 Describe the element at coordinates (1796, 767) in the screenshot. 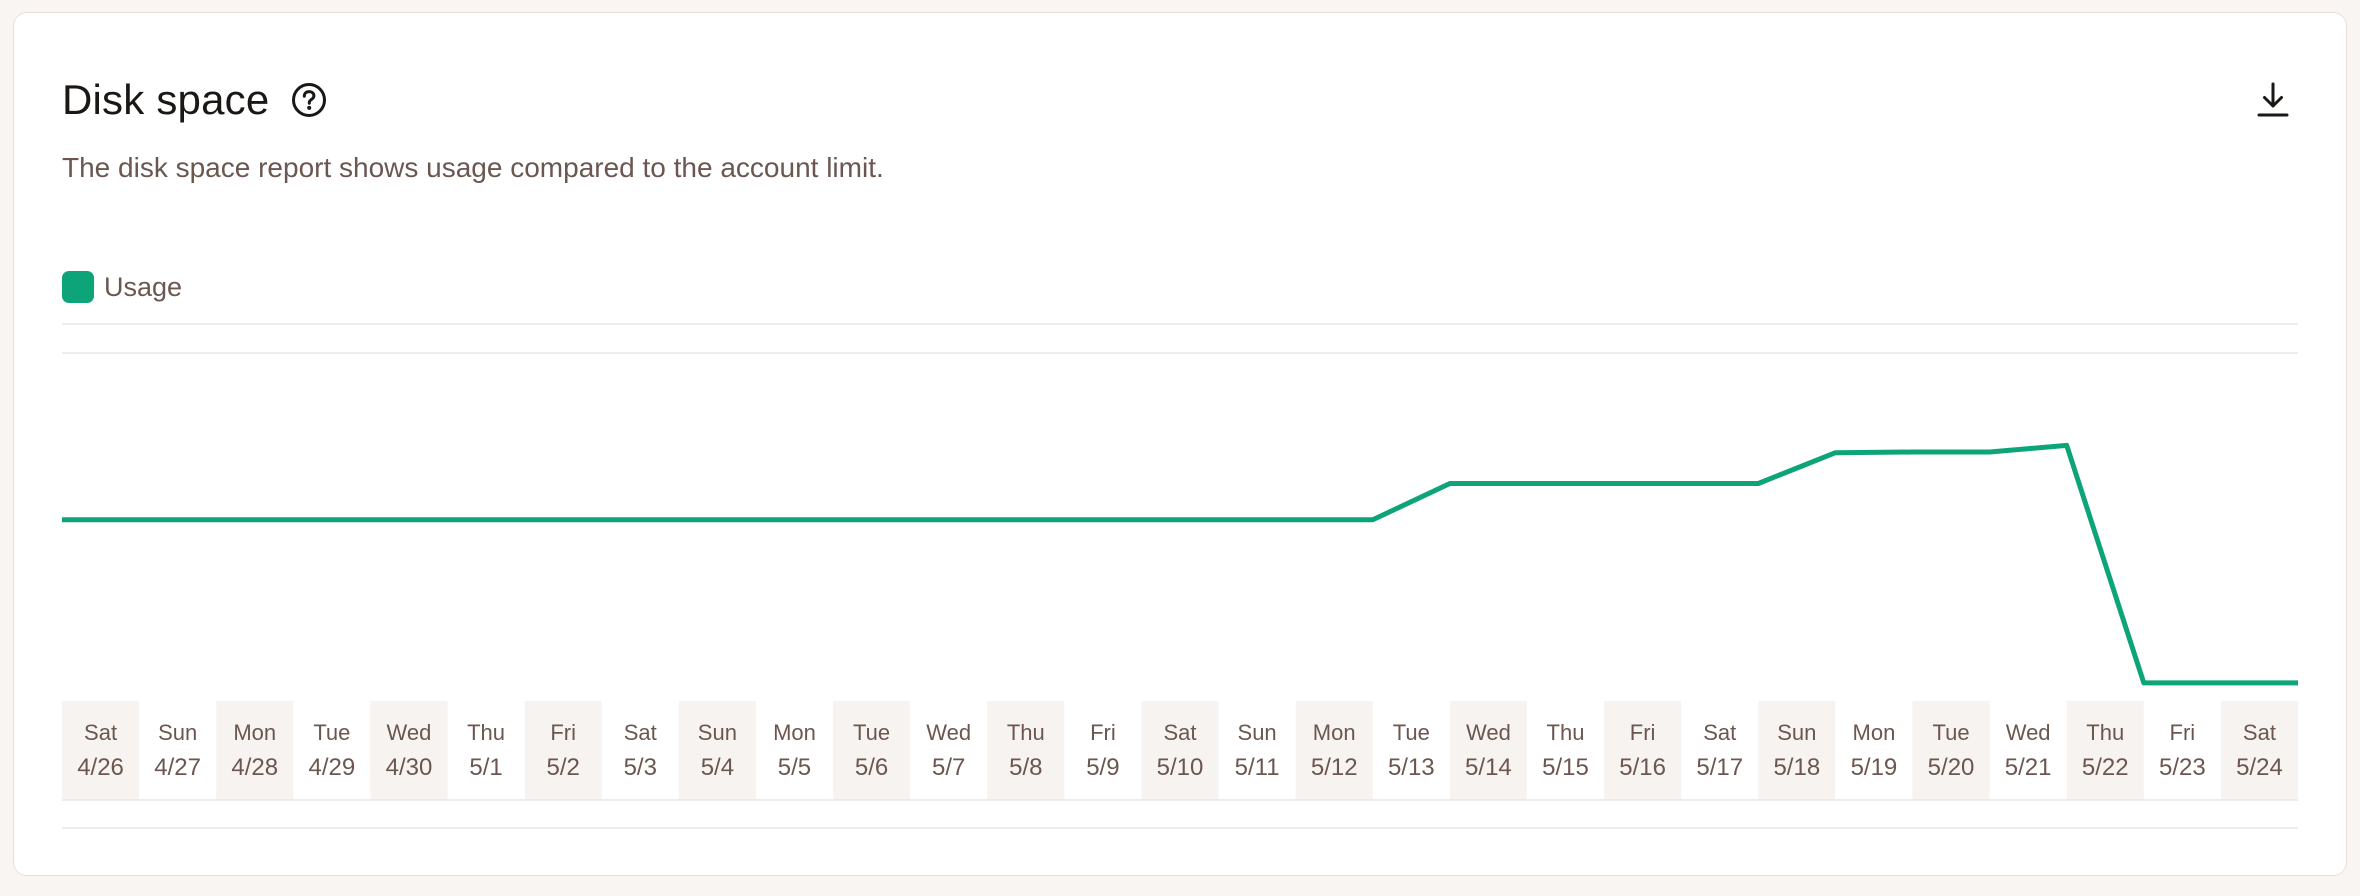

I see `x-tick-date-22: 5/18` at that location.